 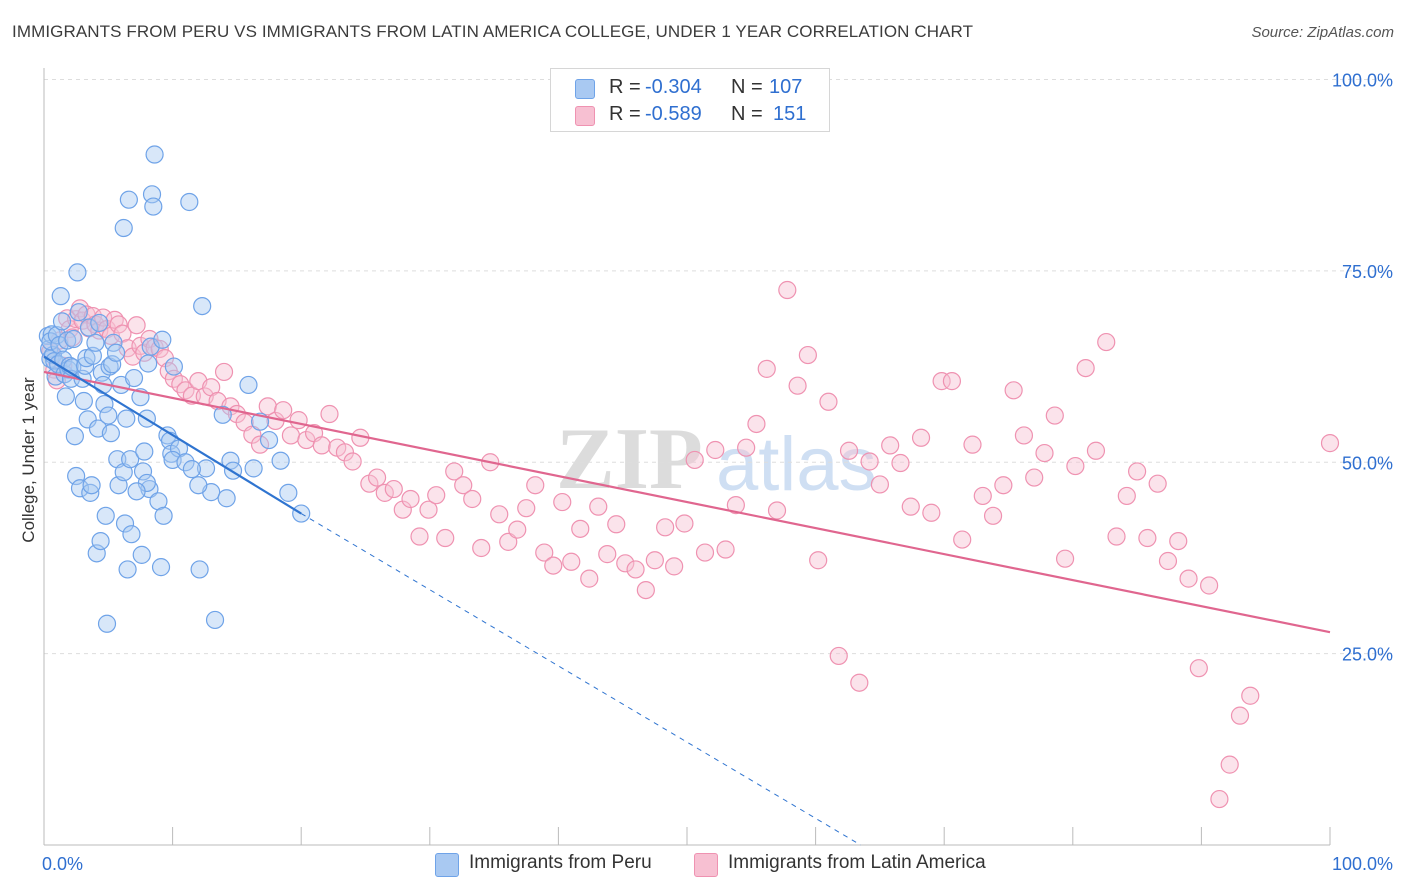 I want to click on y-tick-label: 50.0%, so click(x=1367, y=463).